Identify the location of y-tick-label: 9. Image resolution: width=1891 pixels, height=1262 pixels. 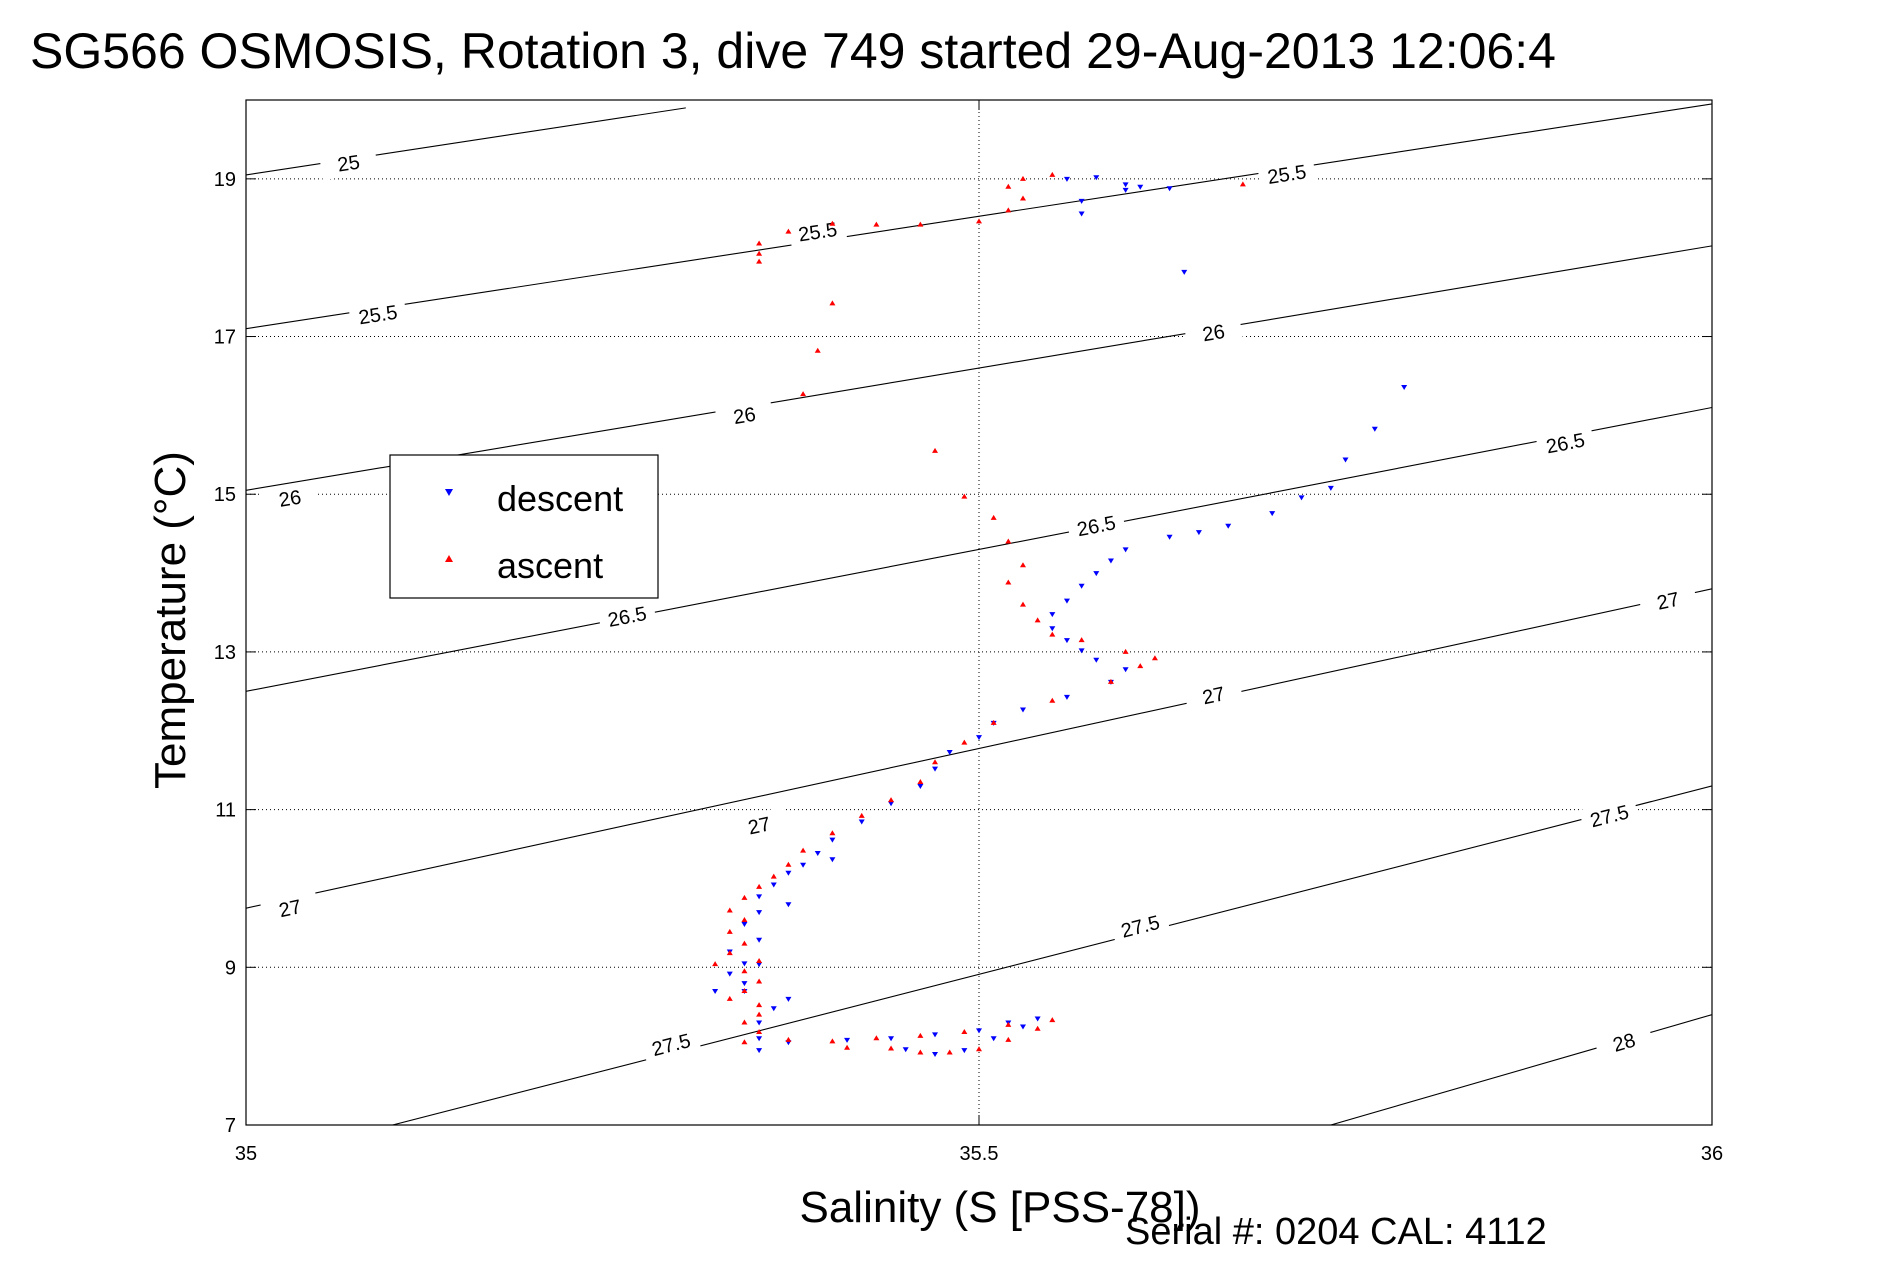
(230, 968).